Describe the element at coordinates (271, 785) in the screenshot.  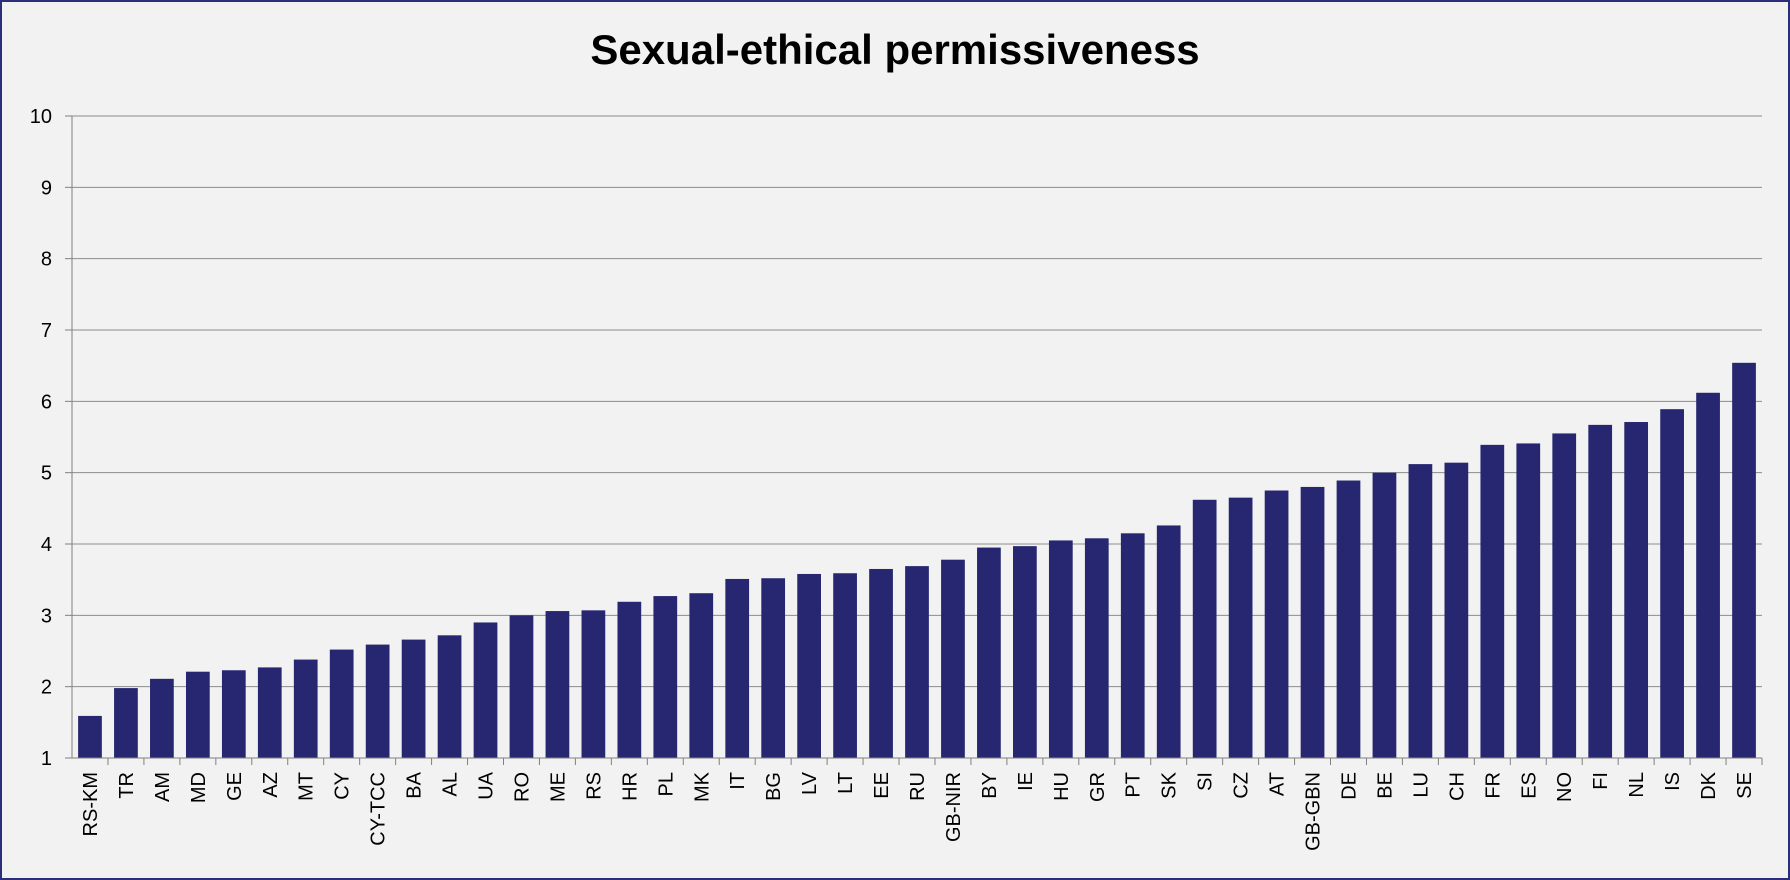
I see `x-tick-label: AZ` at that location.